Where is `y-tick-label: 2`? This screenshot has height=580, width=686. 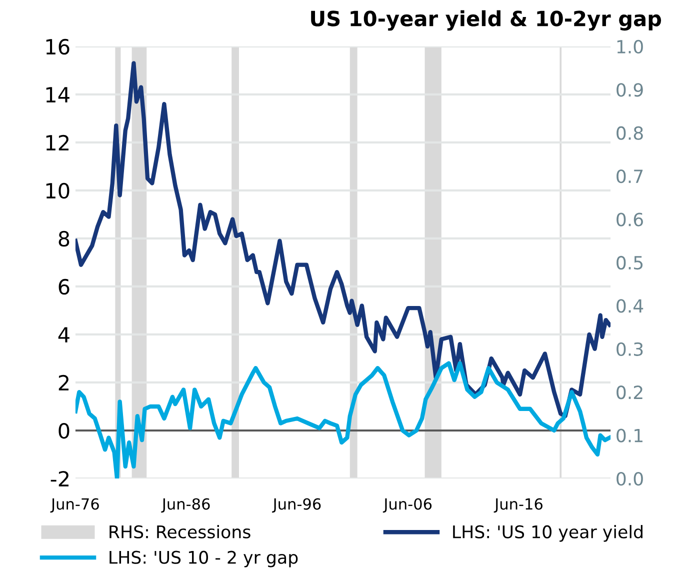 y-tick-label: 2 is located at coordinates (63, 382).